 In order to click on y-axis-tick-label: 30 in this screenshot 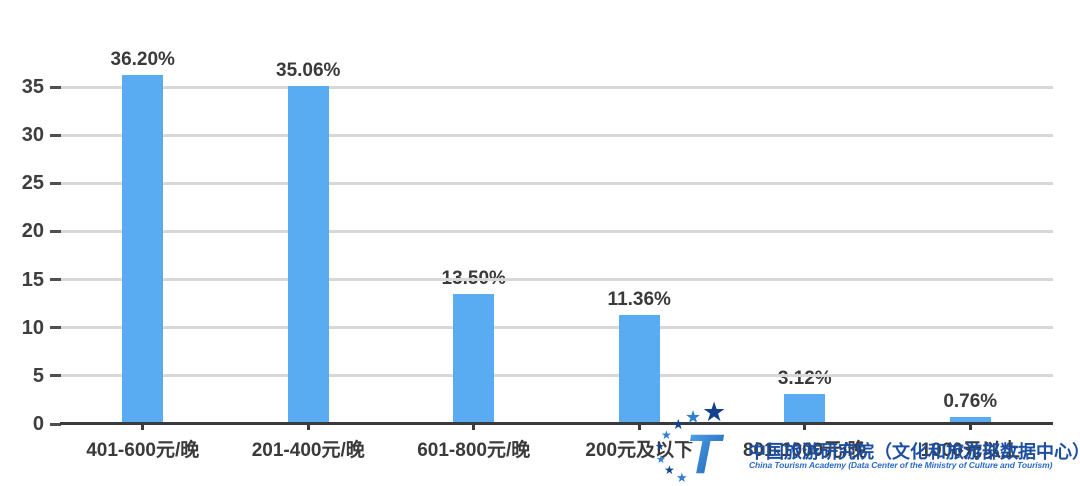, I will do `click(32, 135)`.